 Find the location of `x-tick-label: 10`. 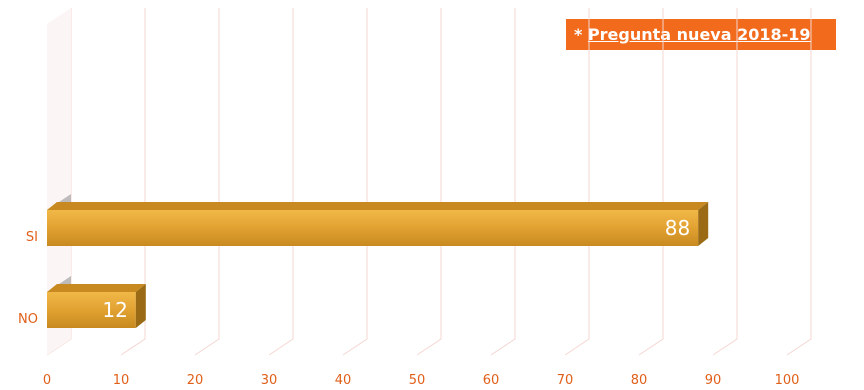

x-tick-label: 10 is located at coordinates (121, 380).